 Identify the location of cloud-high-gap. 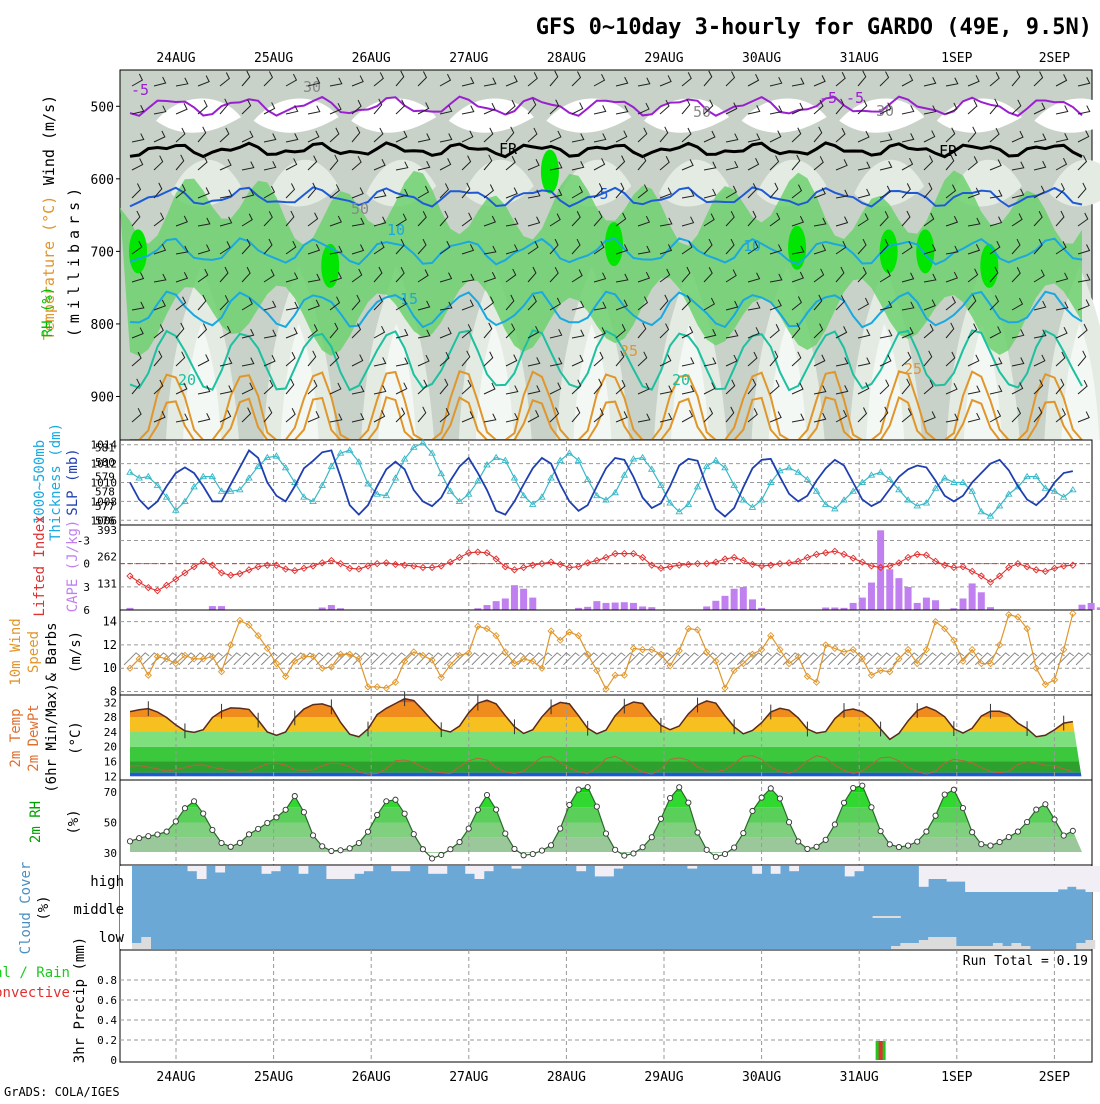
(933, 872).